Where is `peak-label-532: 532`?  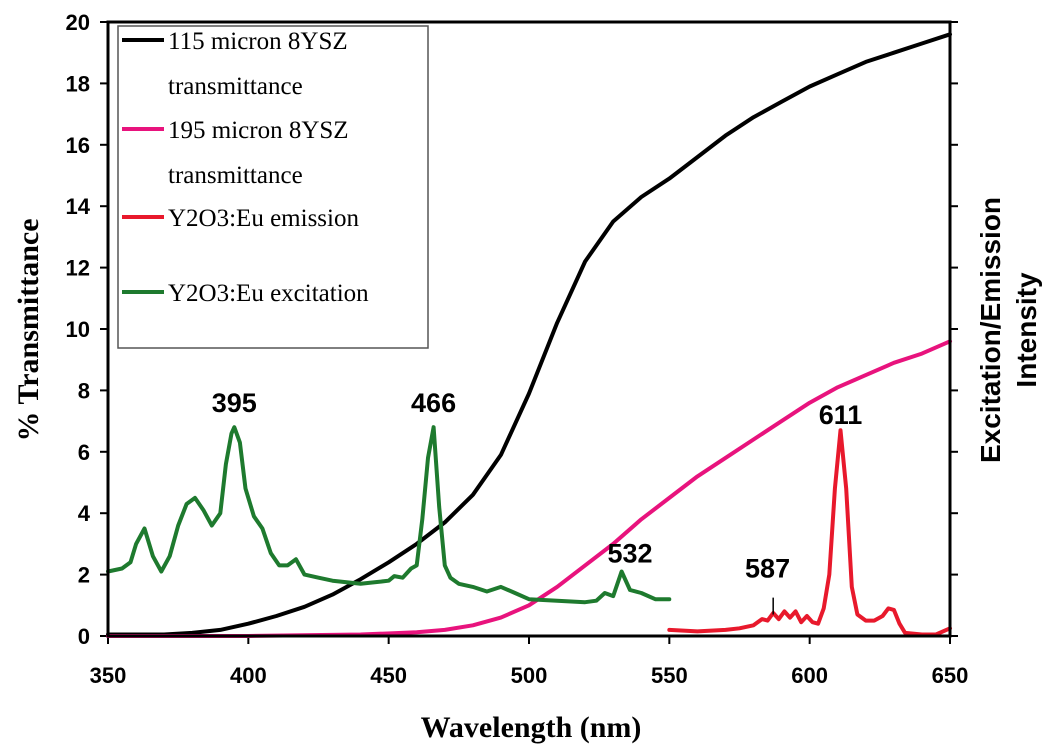 peak-label-532: 532 is located at coordinates (630, 553).